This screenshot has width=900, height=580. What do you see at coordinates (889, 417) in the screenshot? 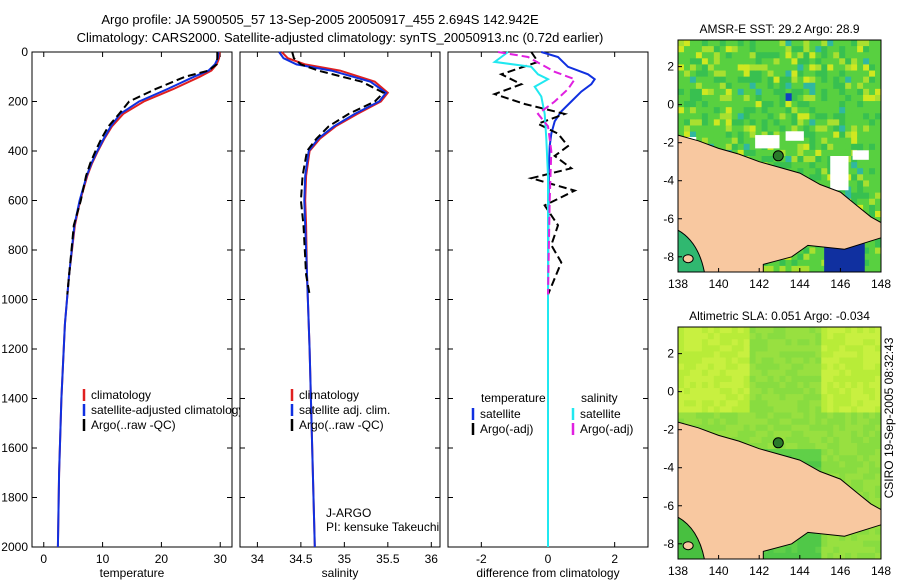
I see `timestamp-label: CSIRO 19-Sep-2005 08:32:43` at bounding box center [889, 417].